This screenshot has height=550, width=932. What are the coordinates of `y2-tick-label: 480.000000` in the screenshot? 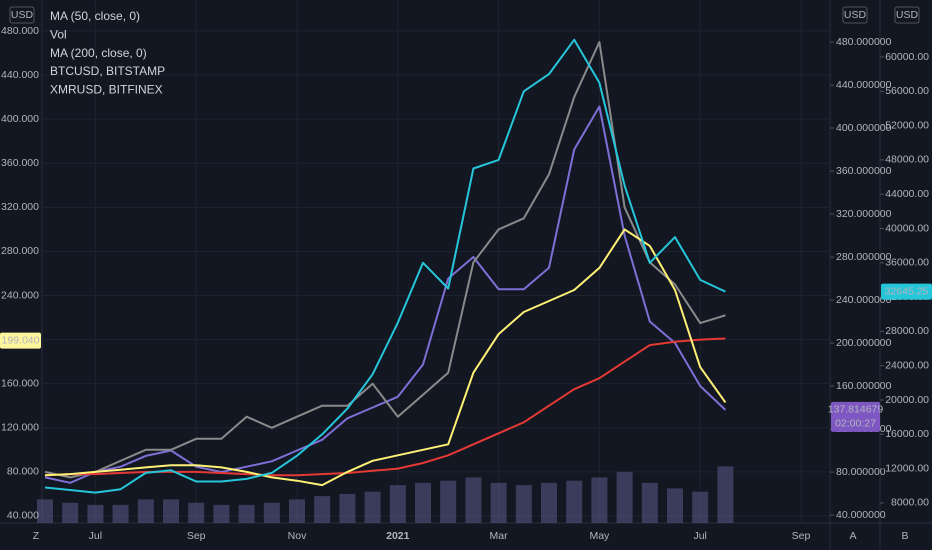 It's located at (864, 42).